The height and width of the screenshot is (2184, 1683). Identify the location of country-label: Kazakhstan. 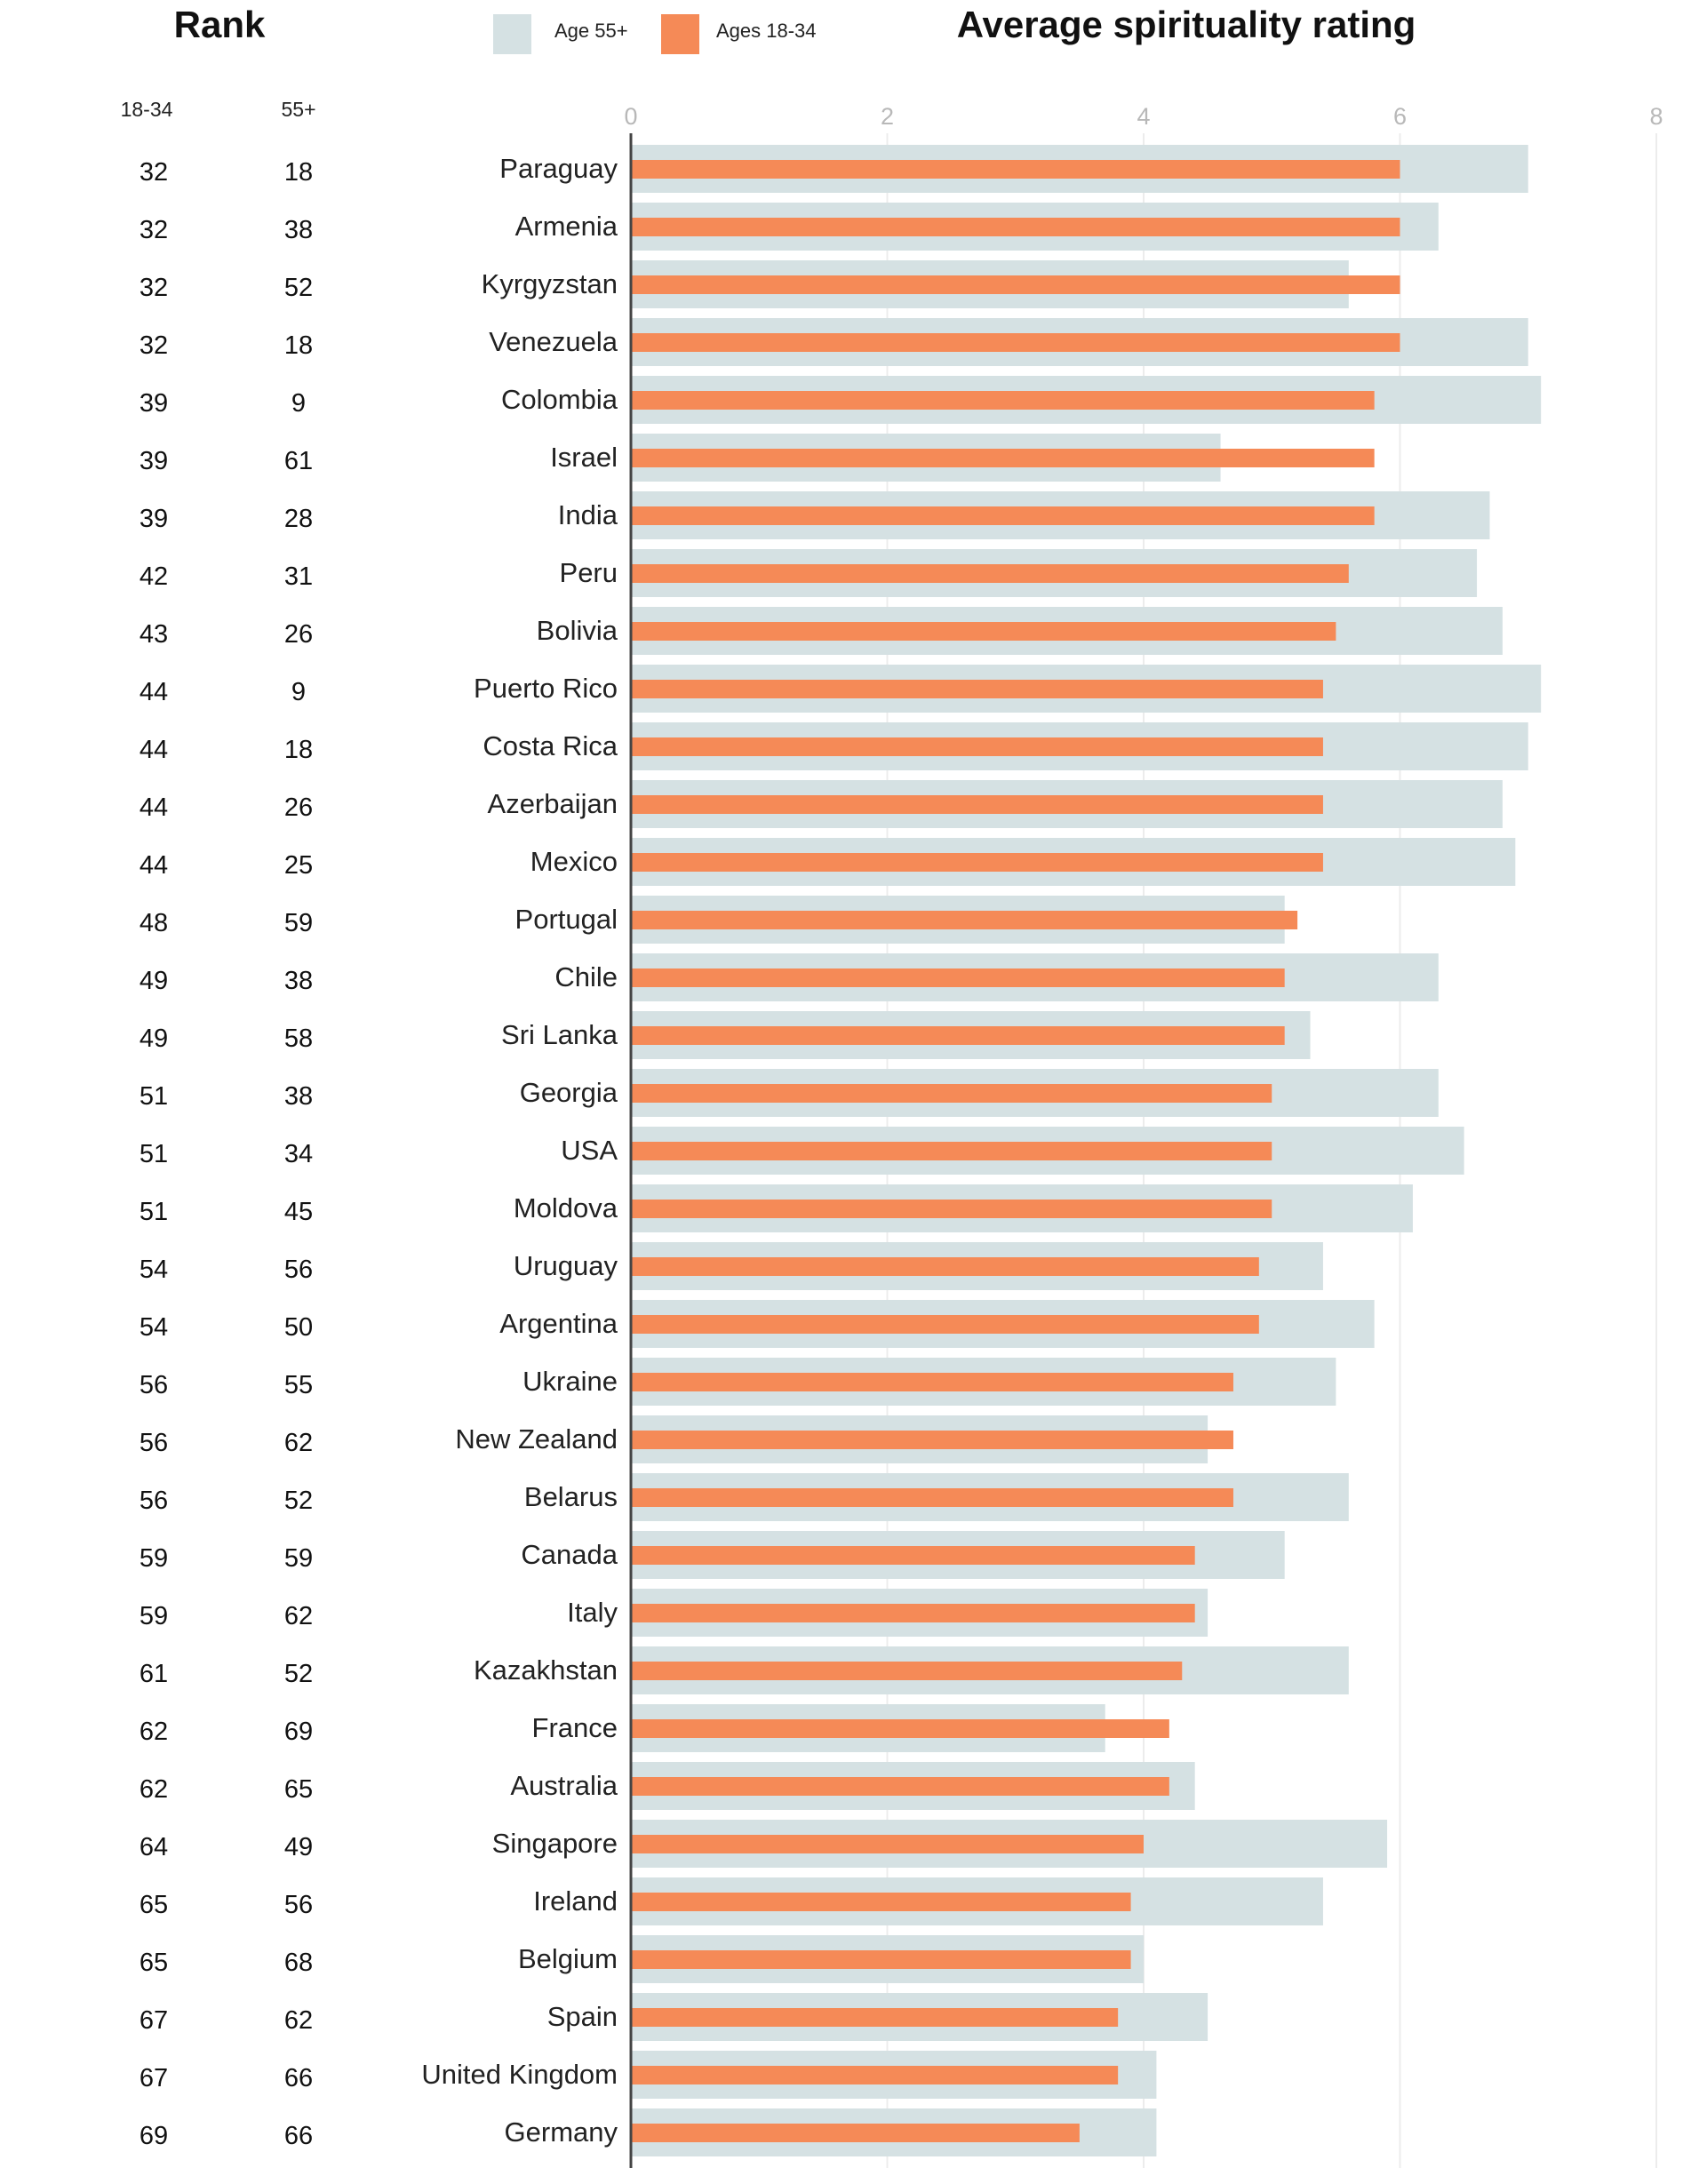
(546, 1670).